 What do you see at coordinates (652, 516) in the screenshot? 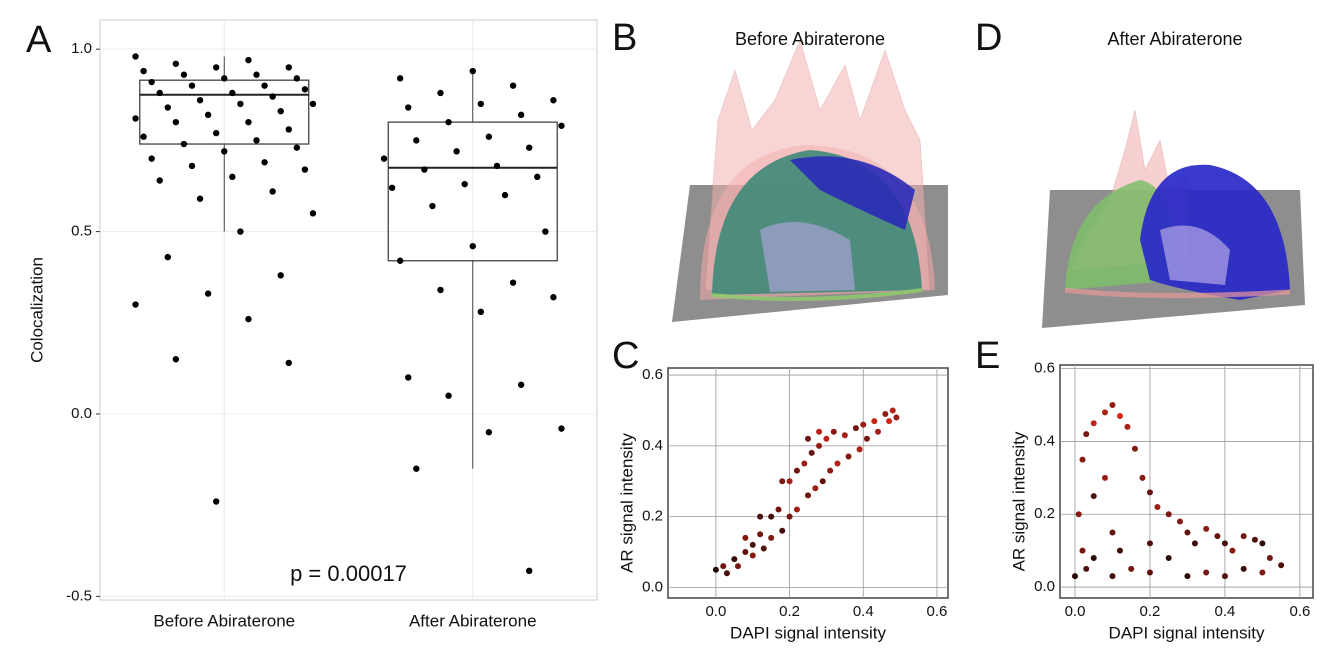
I see `y-tick-label: 0.2` at bounding box center [652, 516].